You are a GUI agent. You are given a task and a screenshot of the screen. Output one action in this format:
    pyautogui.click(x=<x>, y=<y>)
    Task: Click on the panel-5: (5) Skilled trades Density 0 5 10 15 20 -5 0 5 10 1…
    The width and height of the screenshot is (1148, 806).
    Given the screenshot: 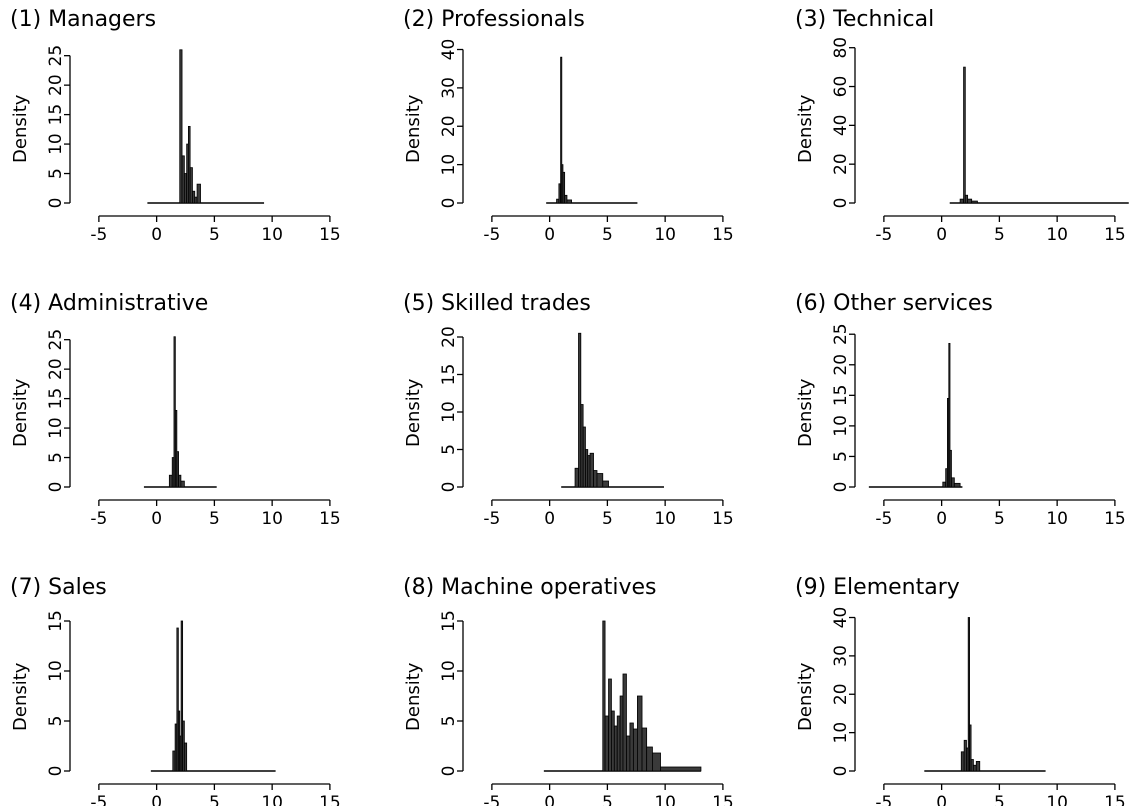 What is the action you would take?
    pyautogui.click(x=568, y=410)
    